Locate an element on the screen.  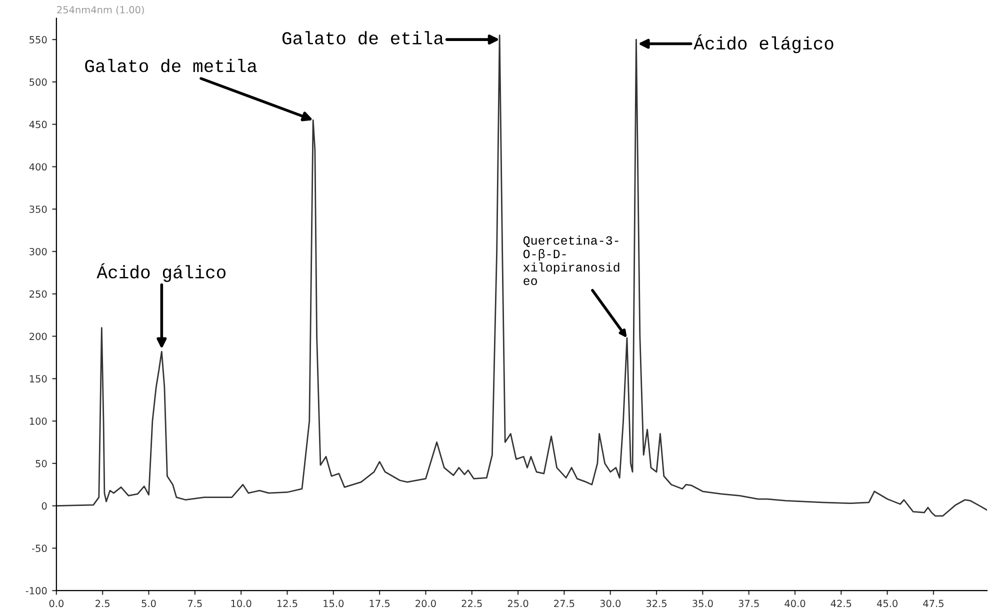
y-tick-label: 450 is located at coordinates (38, 124).